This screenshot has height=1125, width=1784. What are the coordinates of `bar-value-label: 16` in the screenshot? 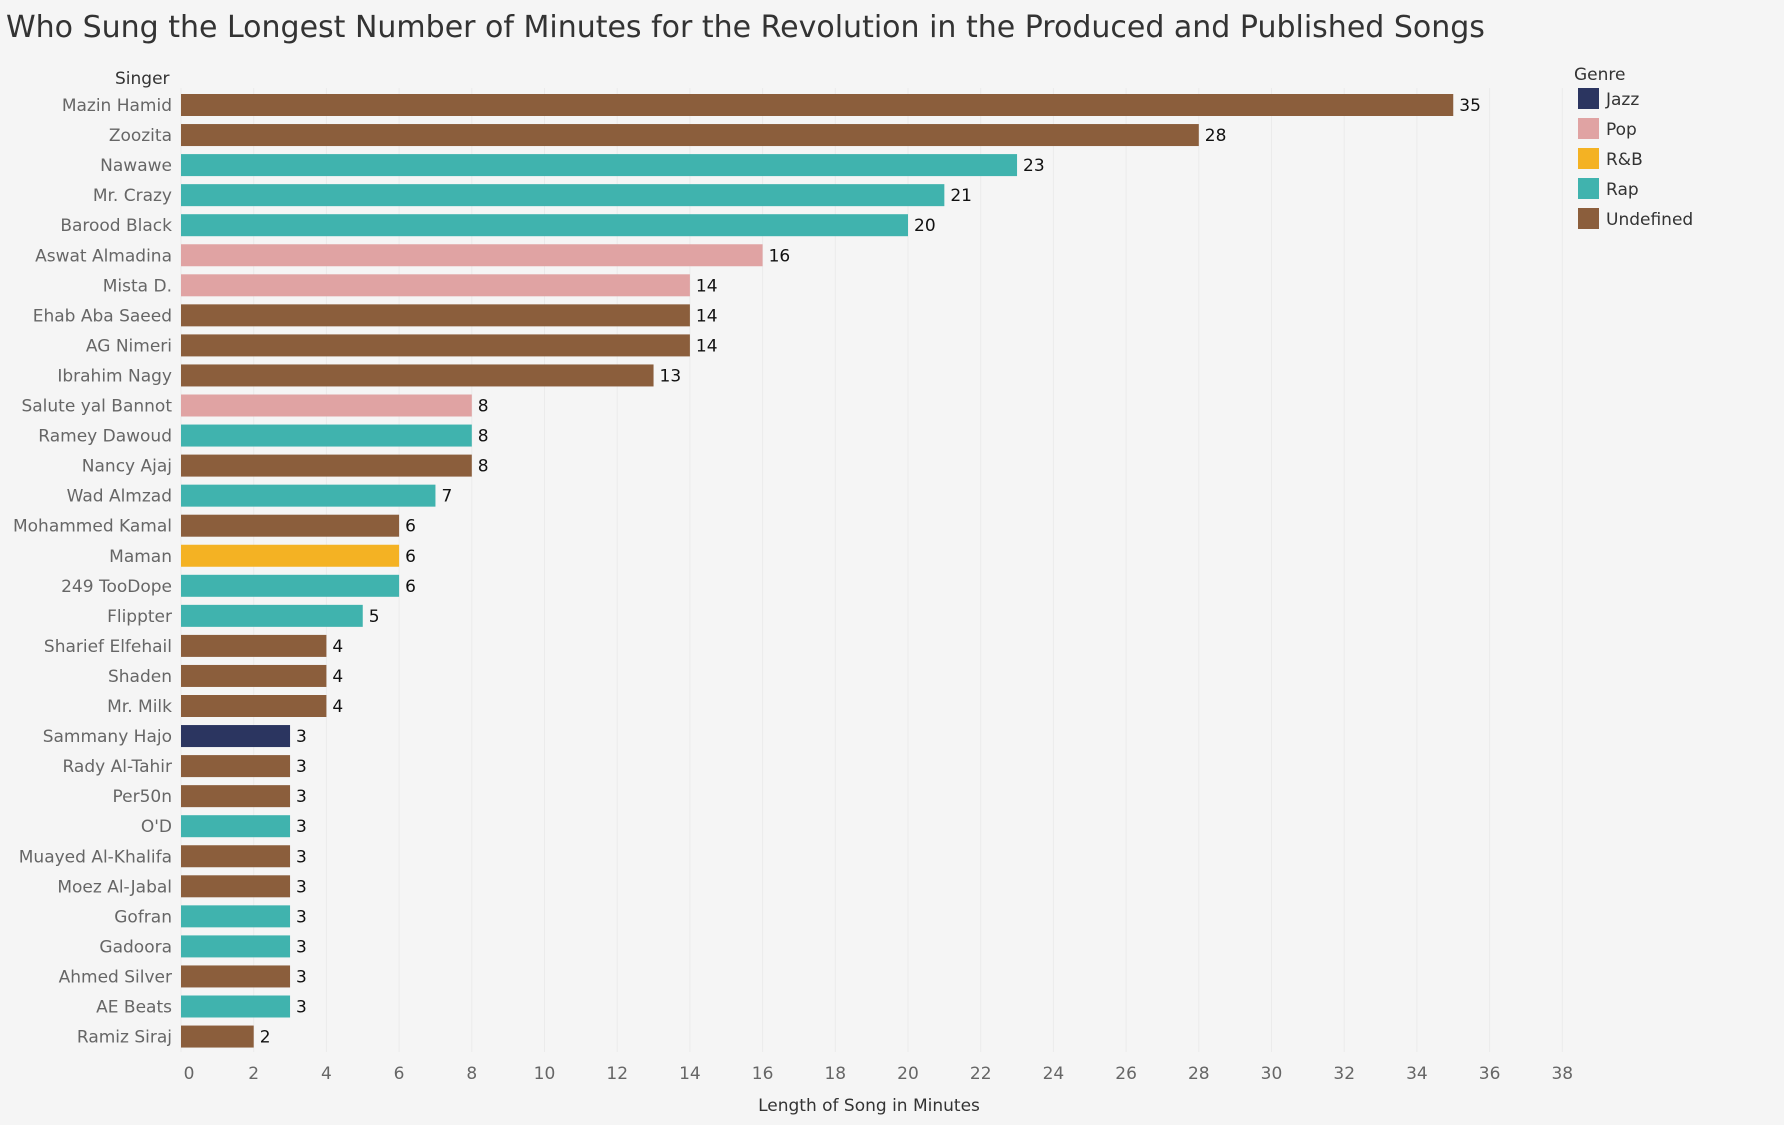 It's located at (780, 256).